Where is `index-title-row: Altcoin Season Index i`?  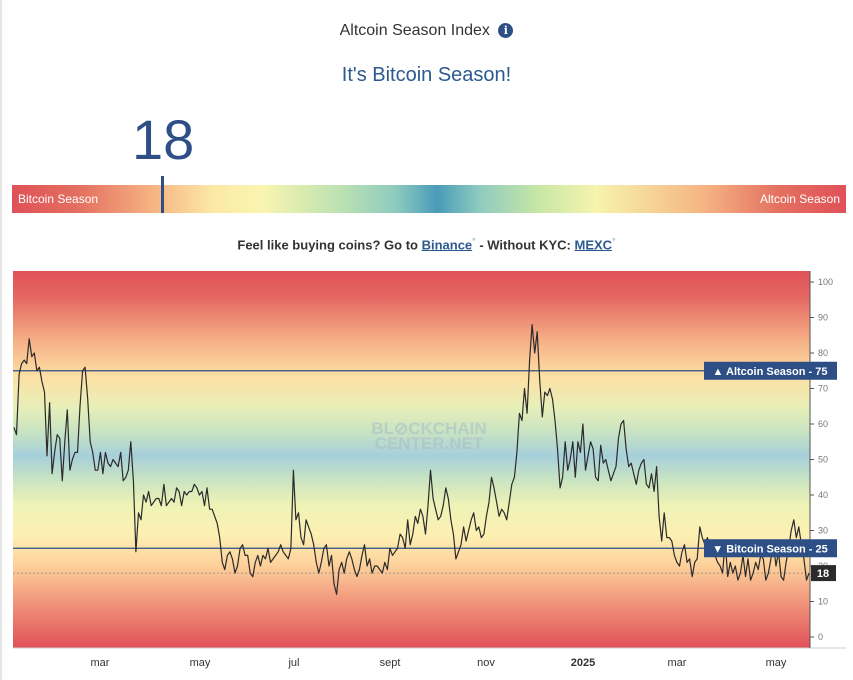
index-title-row: Altcoin Season Index i is located at coordinates (426, 31).